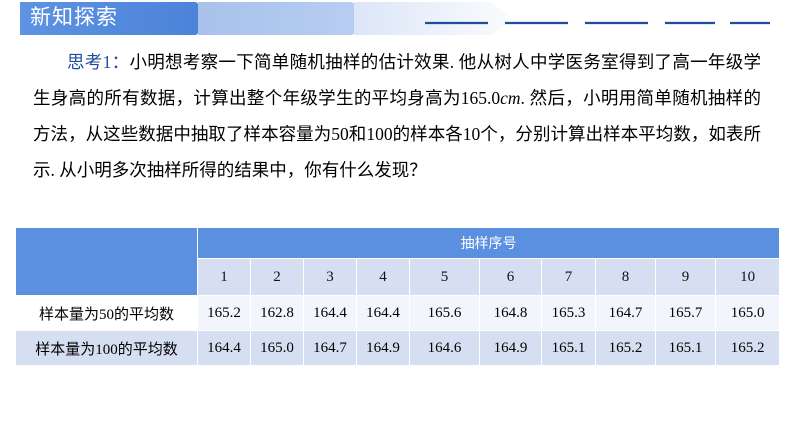 This screenshot has width=794, height=447. What do you see at coordinates (510, 313) in the screenshot?
I see `cell-s50-6: 164.8` at bounding box center [510, 313].